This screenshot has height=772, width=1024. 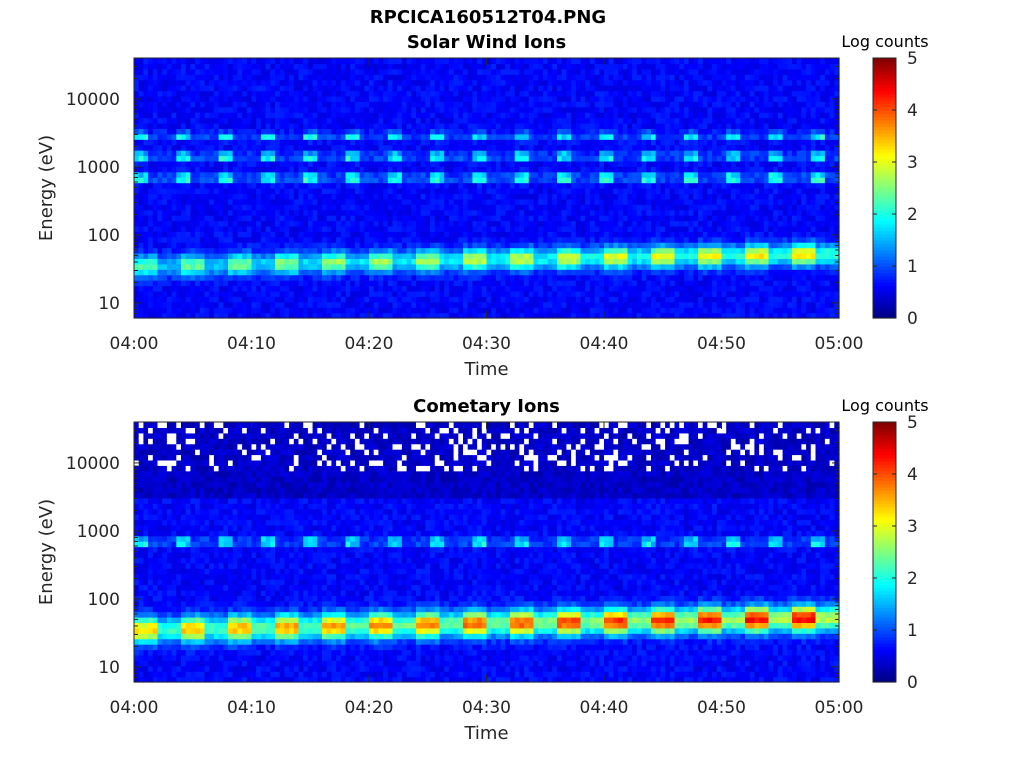 What do you see at coordinates (912, 319) in the screenshot?
I see `colorbar-tick-label-0-0: 0` at bounding box center [912, 319].